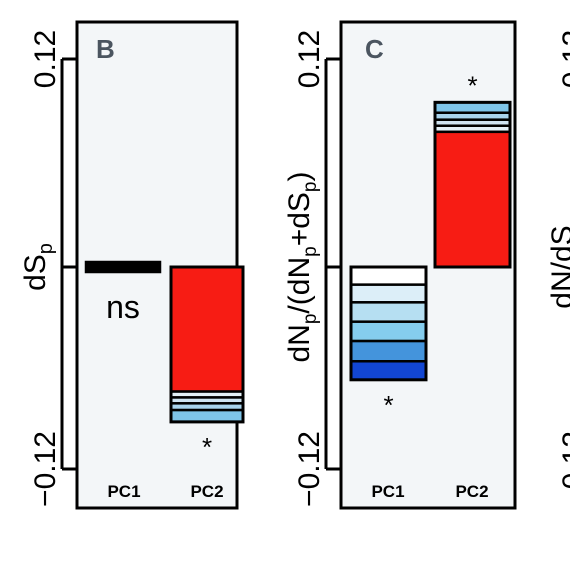  Describe the element at coordinates (45, 469) in the screenshot. I see `panel-b-tick-bottom: −0.12` at that location.